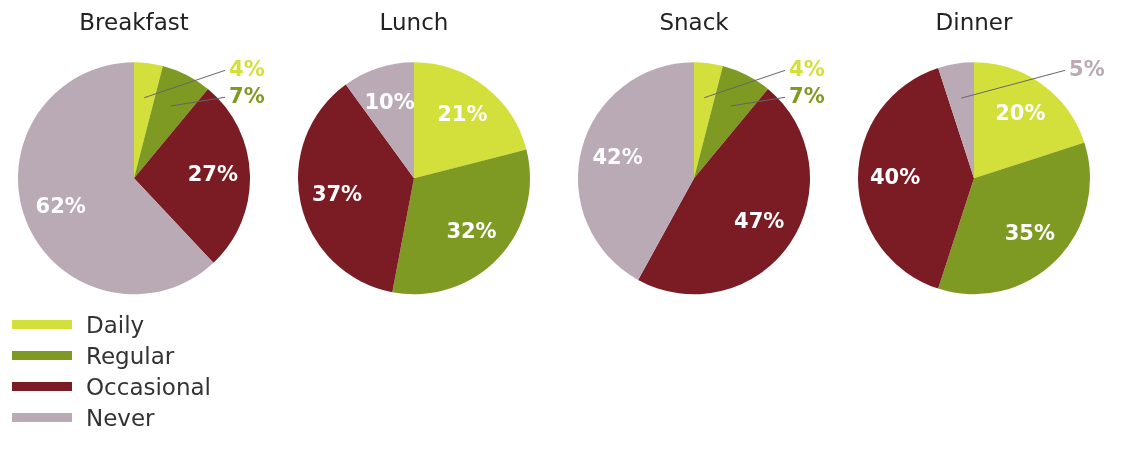 The image size is (1121, 458). Describe the element at coordinates (60, 205) in the screenshot. I see `data-label: 62%` at that location.